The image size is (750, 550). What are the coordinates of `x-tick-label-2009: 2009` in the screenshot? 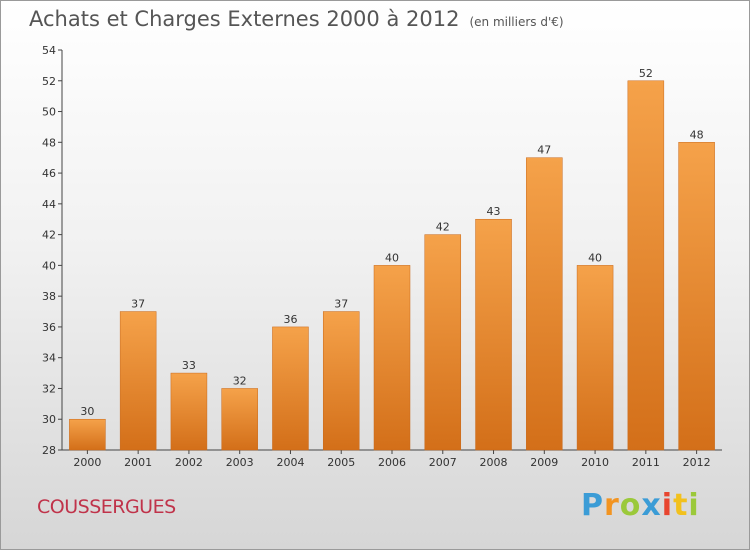 It's located at (544, 462).